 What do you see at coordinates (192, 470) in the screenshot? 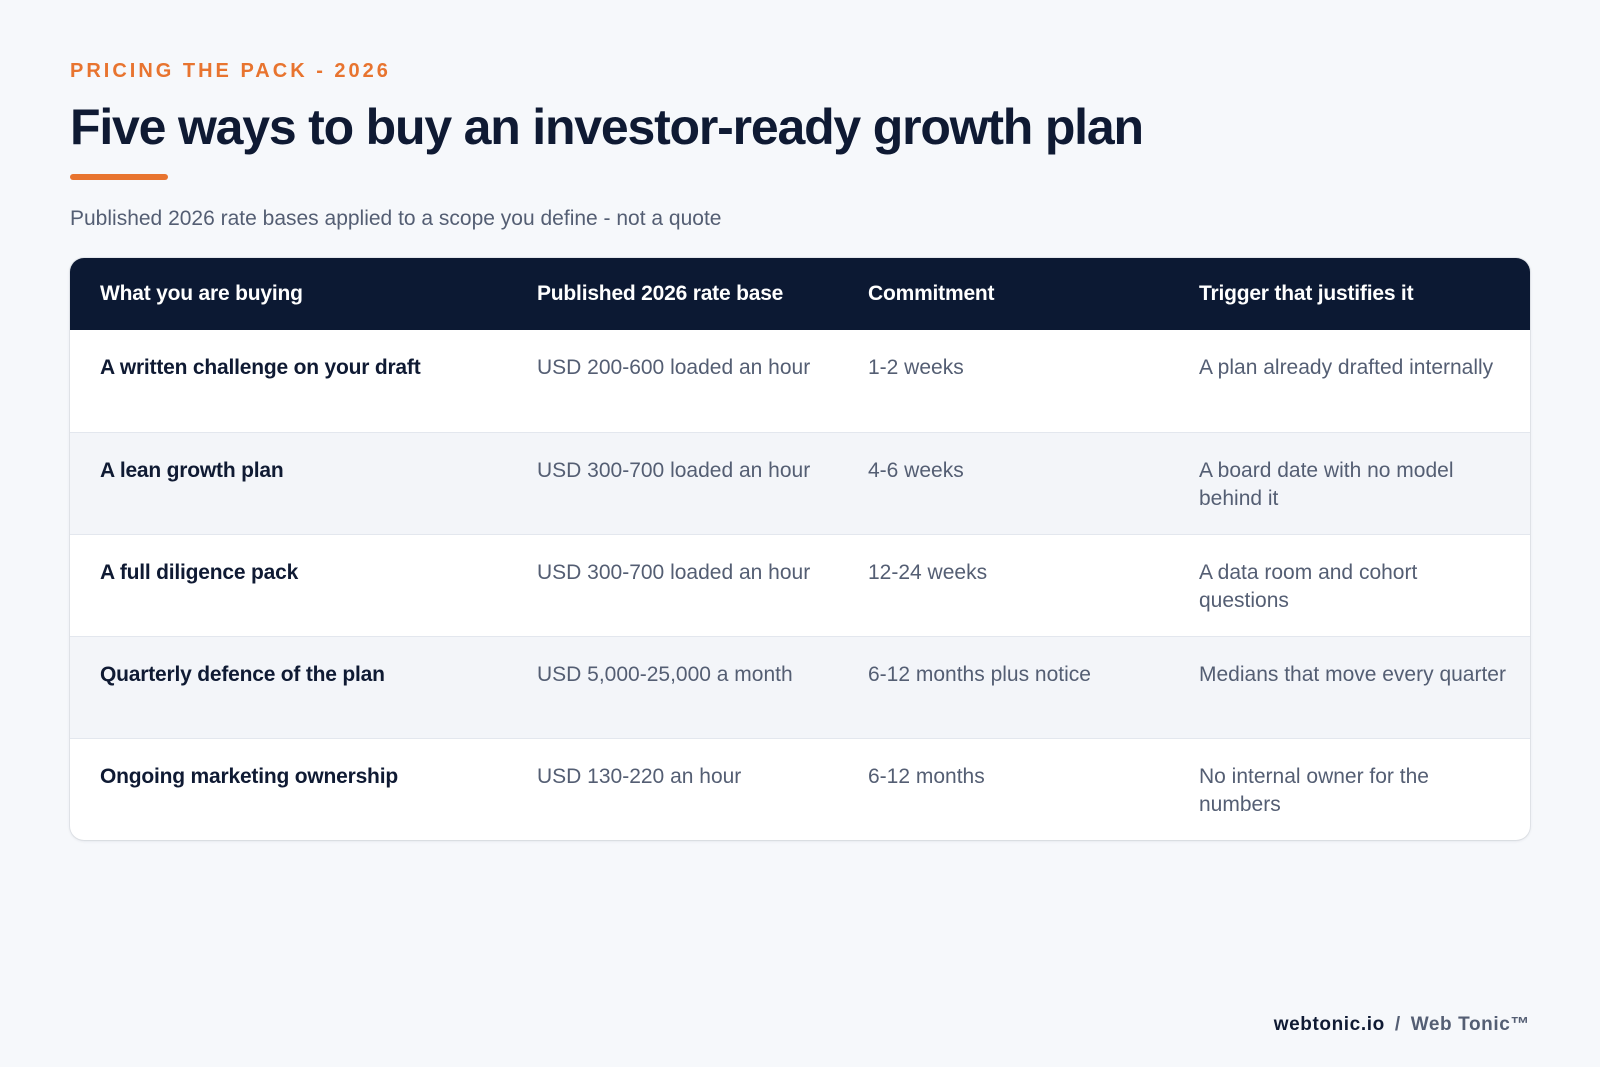
I see `cell-buying: A lean growth plan` at bounding box center [192, 470].